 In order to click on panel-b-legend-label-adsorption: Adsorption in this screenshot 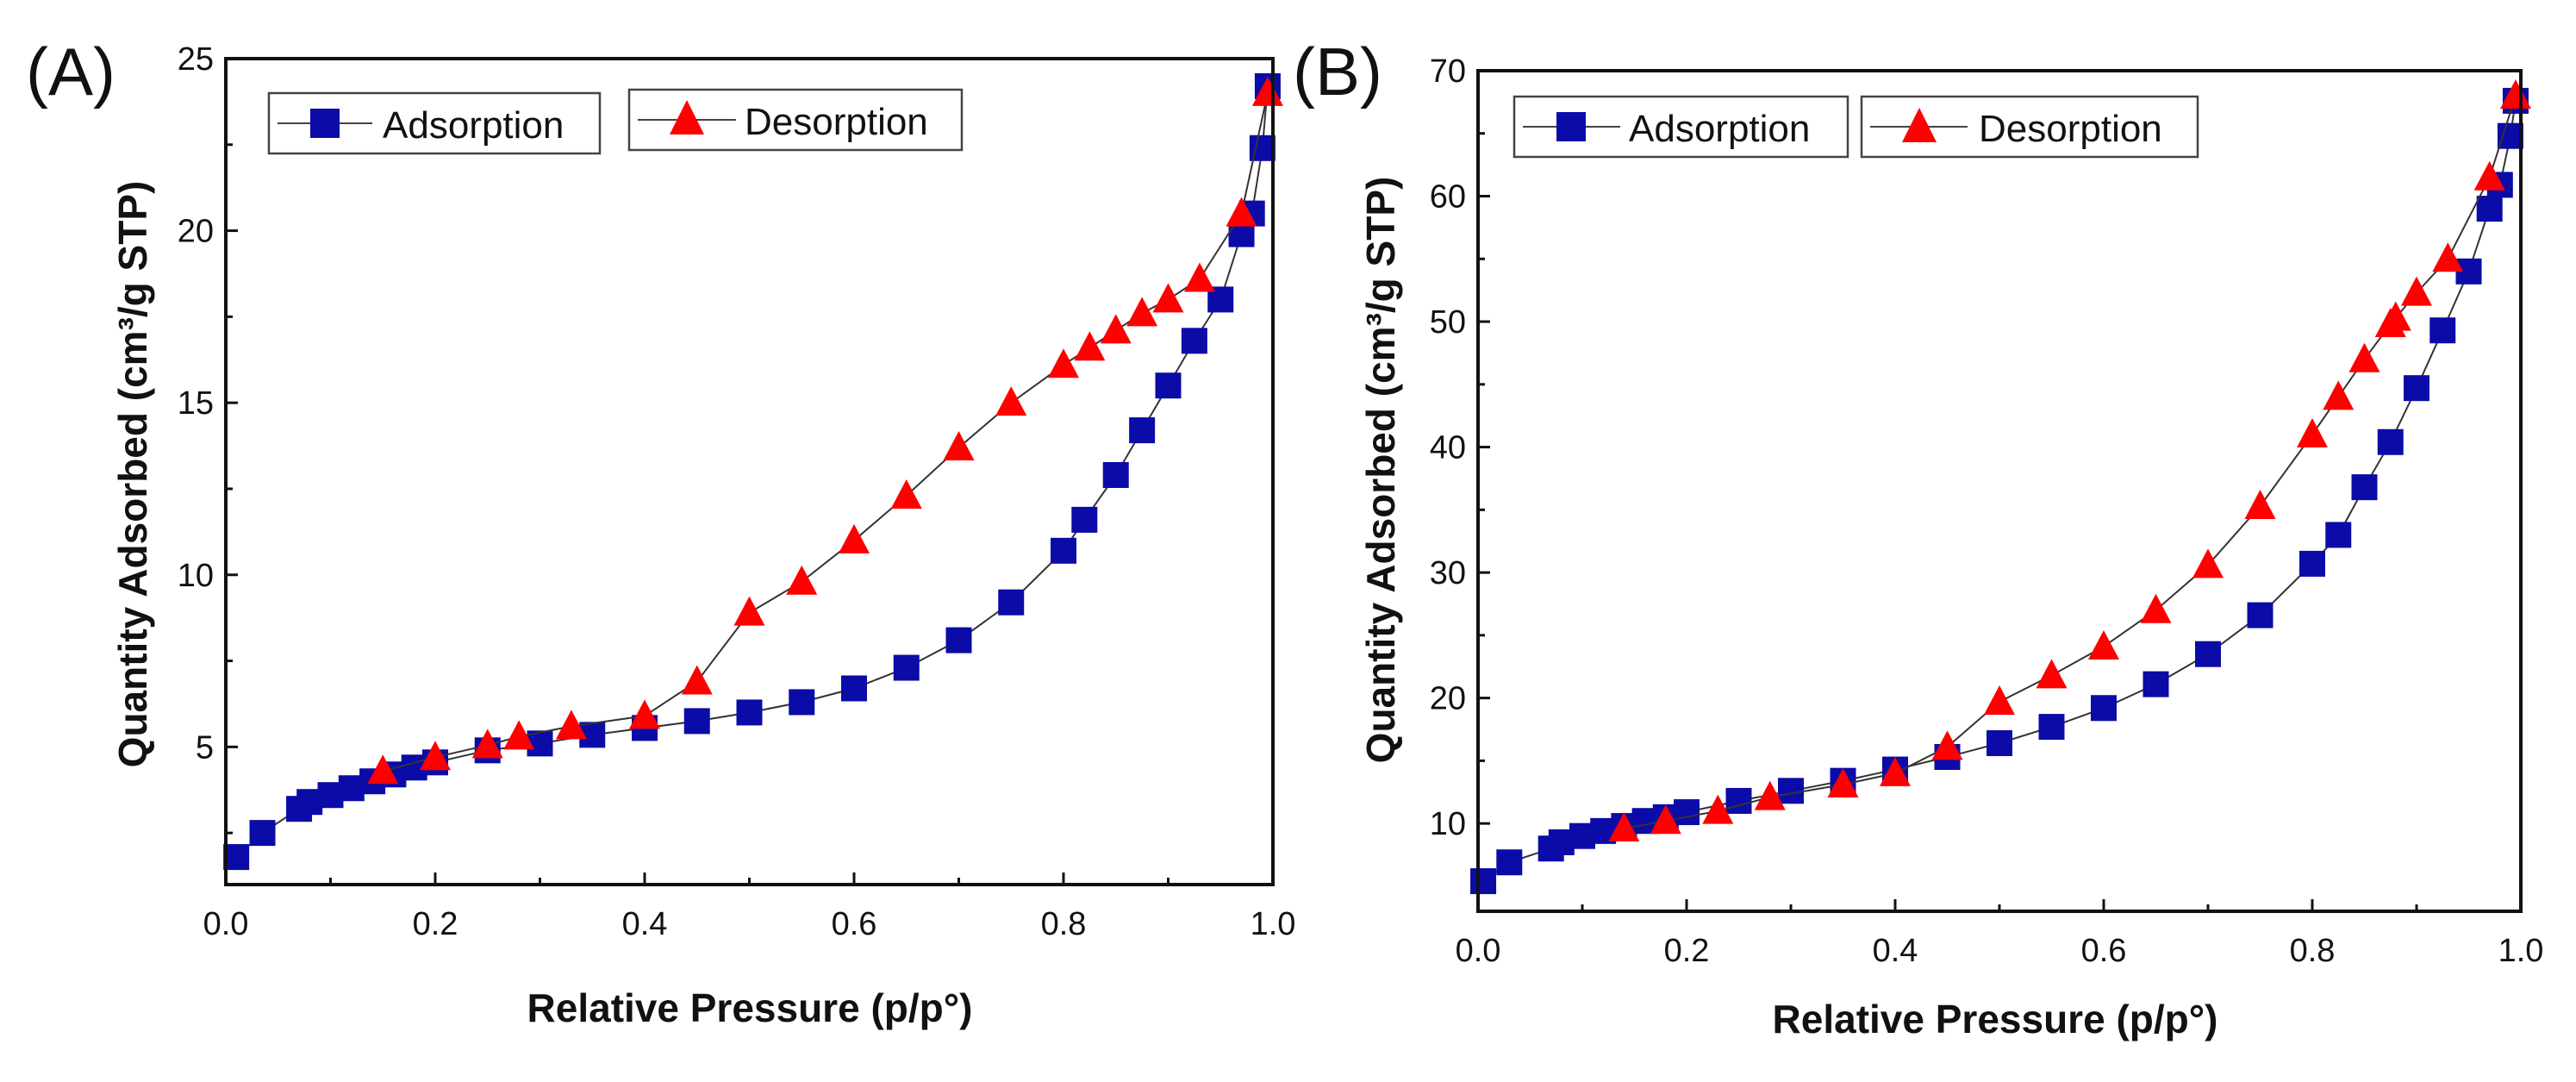, I will do `click(1719, 129)`.